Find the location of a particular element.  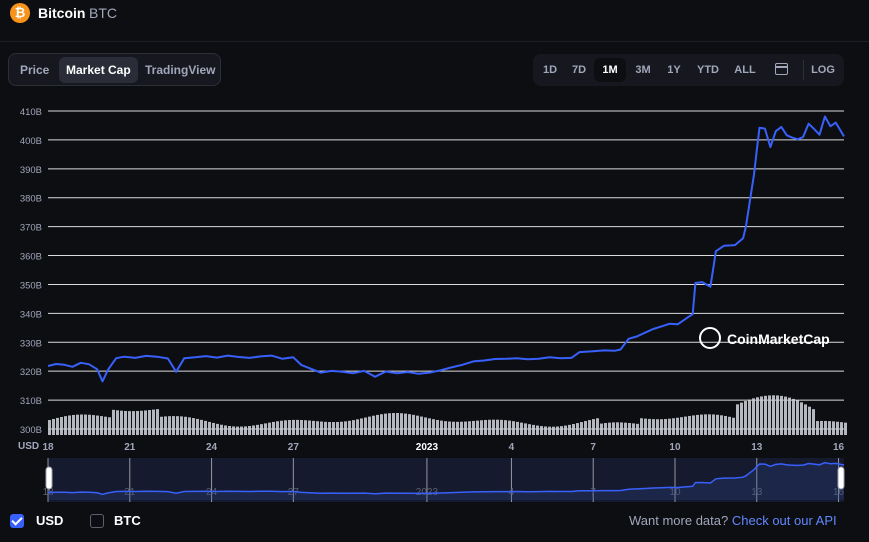

coinmarketcap-logo-icon is located at coordinates (710, 338).